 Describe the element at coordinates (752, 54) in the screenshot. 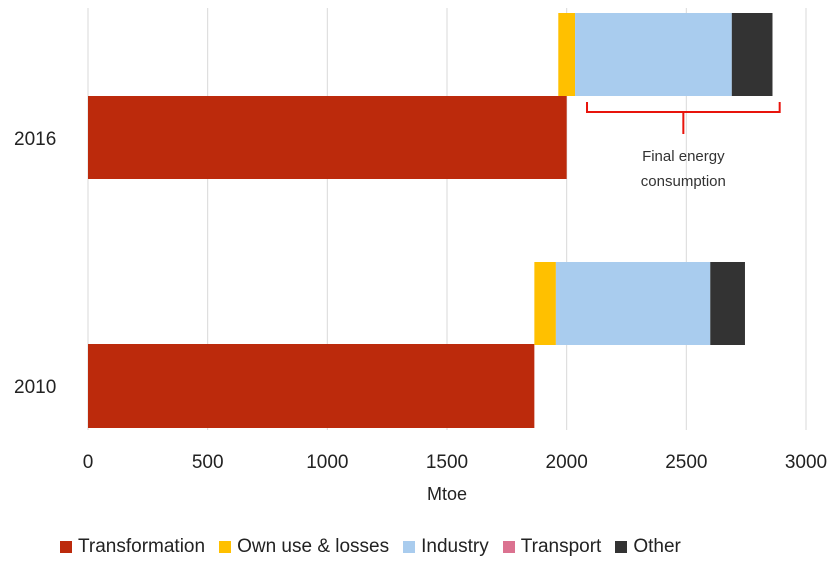

I see `bar-other-2016` at that location.